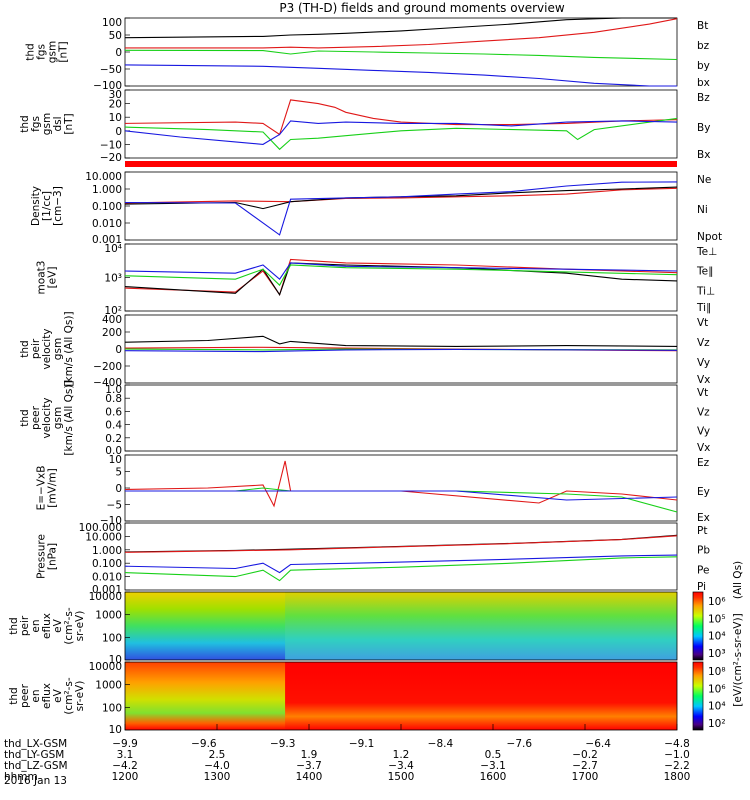 This screenshot has height=800, width=750. I want to click on series-line-Bt, so click(400, 28).